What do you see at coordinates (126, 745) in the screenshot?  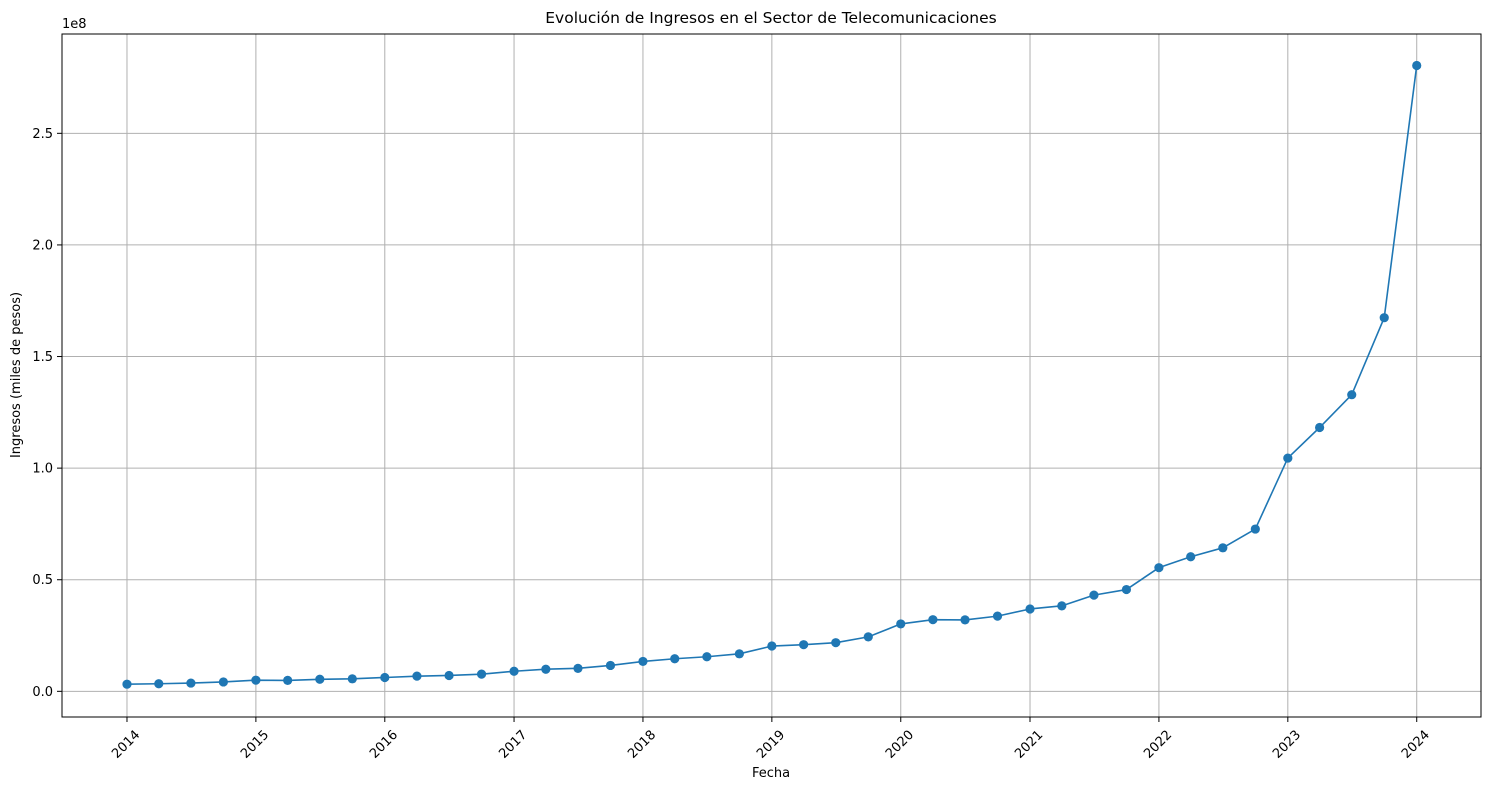 I see `x-tick-label: 2014` at bounding box center [126, 745].